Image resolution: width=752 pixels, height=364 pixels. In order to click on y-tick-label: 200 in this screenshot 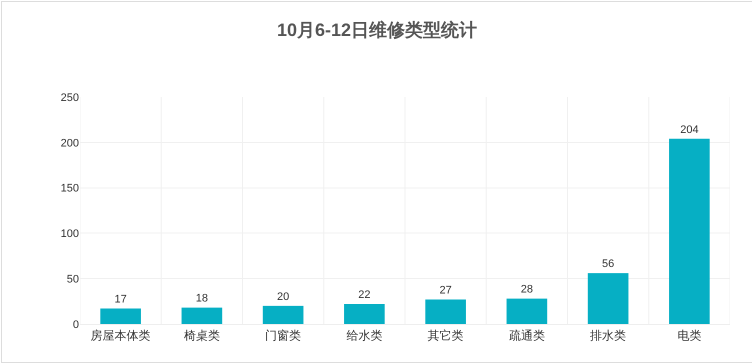, I will do `click(69, 143)`.